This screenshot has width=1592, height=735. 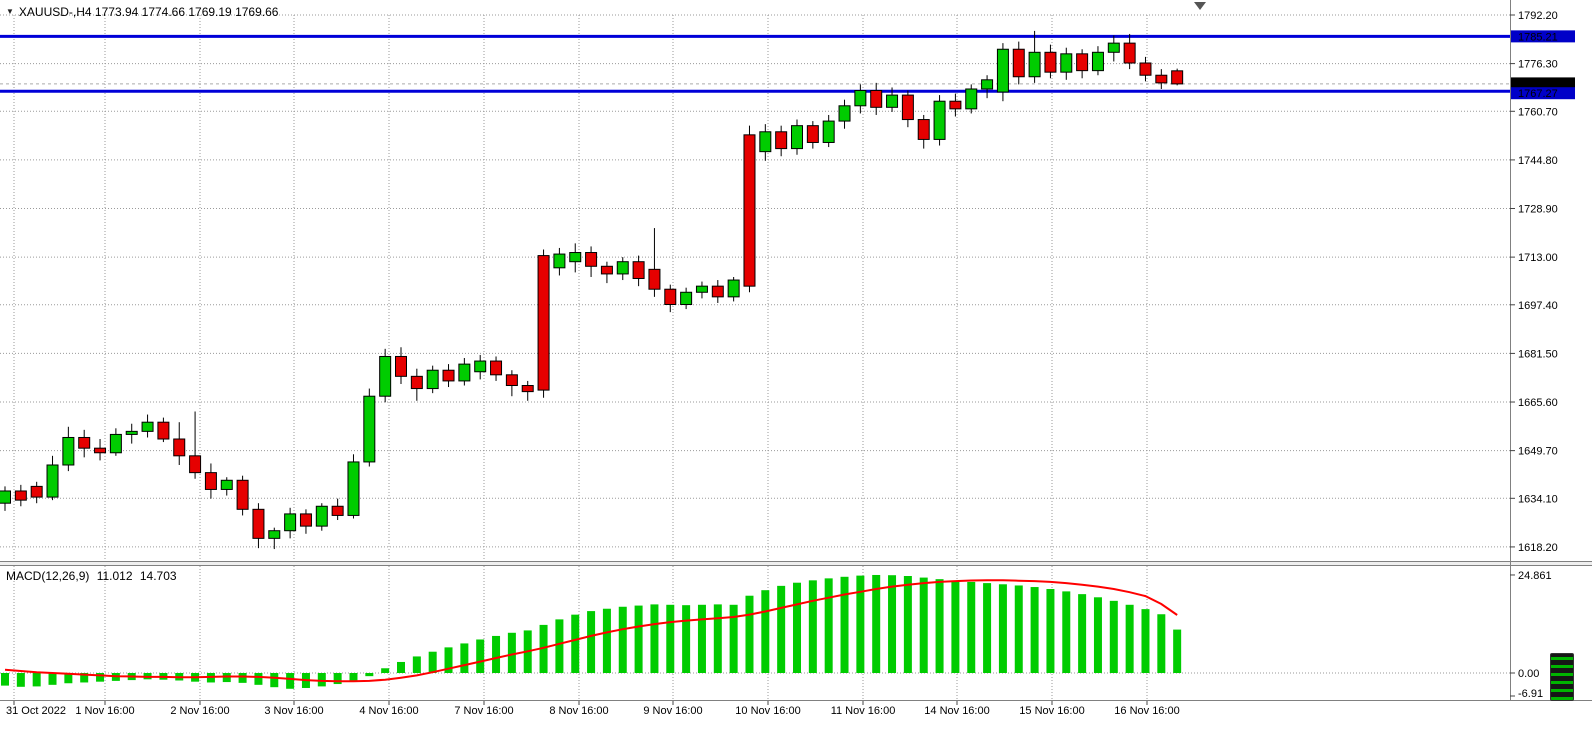 I want to click on level-price-badge-label: 1785.21, so click(x=1538, y=37).